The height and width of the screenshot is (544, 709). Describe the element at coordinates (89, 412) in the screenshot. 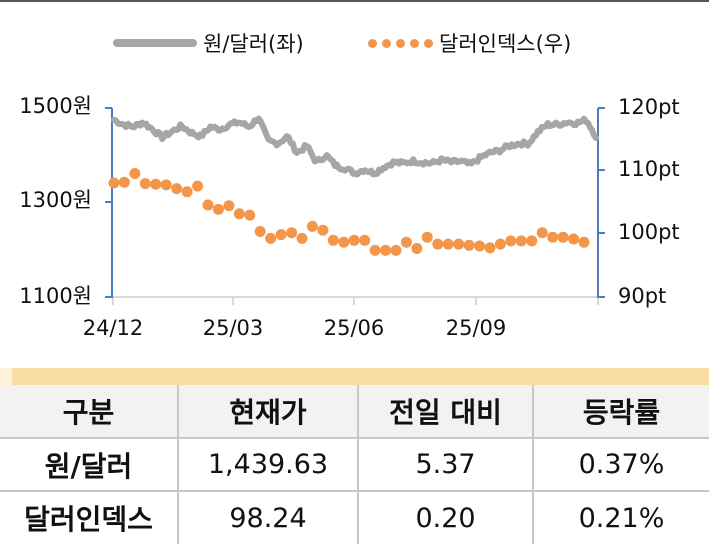

I see `header-category: 구분` at that location.